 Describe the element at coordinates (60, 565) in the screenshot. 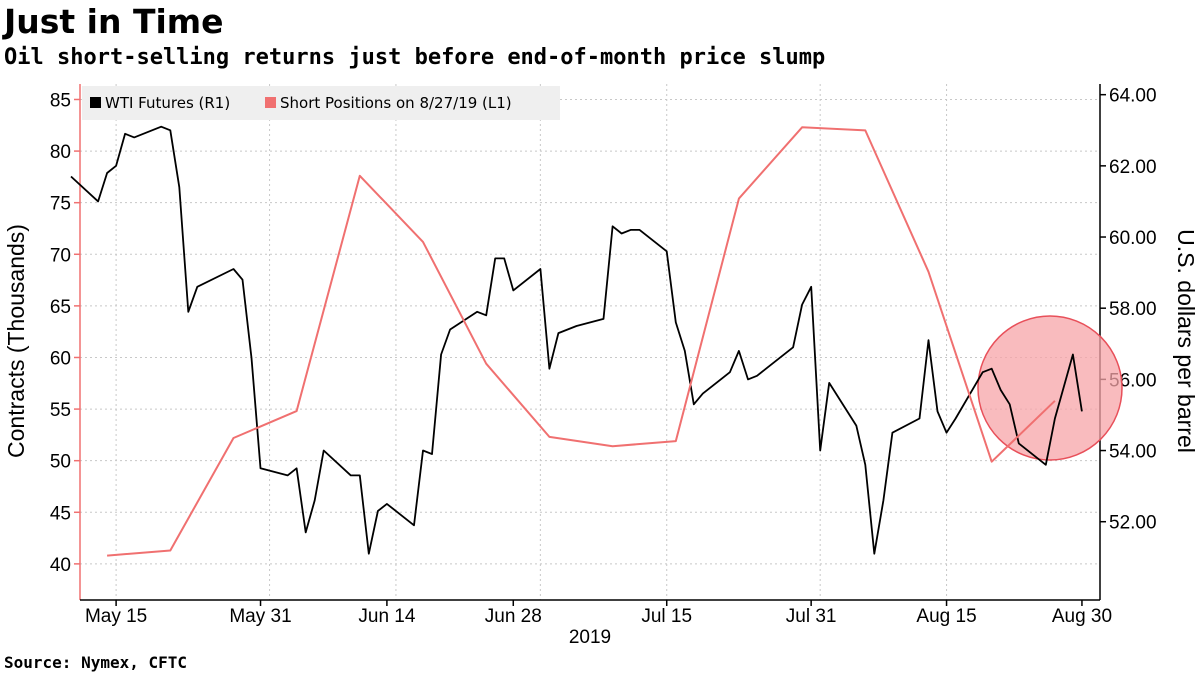

I see `y-left-tick-label: 40` at that location.